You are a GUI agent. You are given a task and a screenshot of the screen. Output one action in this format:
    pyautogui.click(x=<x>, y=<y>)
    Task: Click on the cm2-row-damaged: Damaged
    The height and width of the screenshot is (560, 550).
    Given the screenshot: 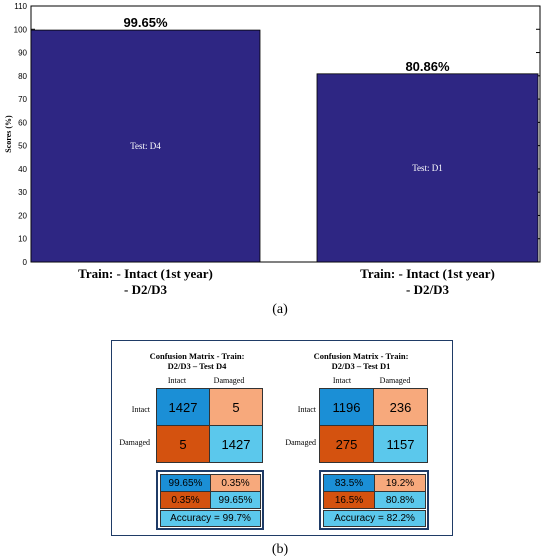 What is the action you would take?
    pyautogui.click(x=300, y=442)
    